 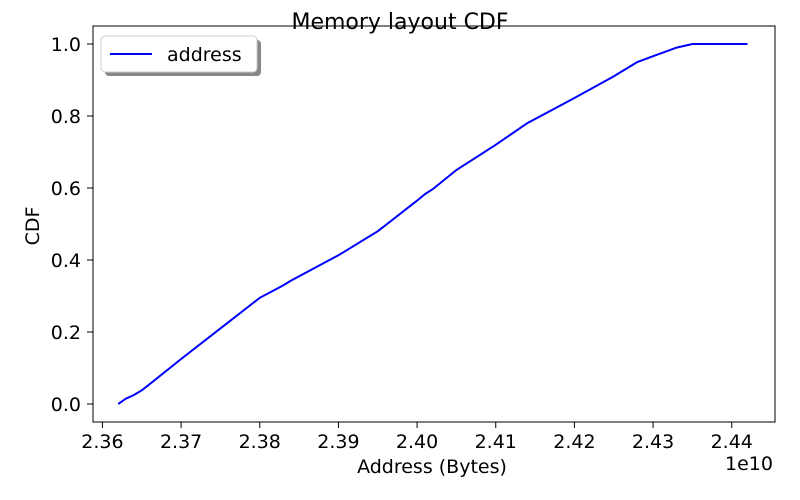 I want to click on x-tick-label: 2.36, so click(x=102, y=442).